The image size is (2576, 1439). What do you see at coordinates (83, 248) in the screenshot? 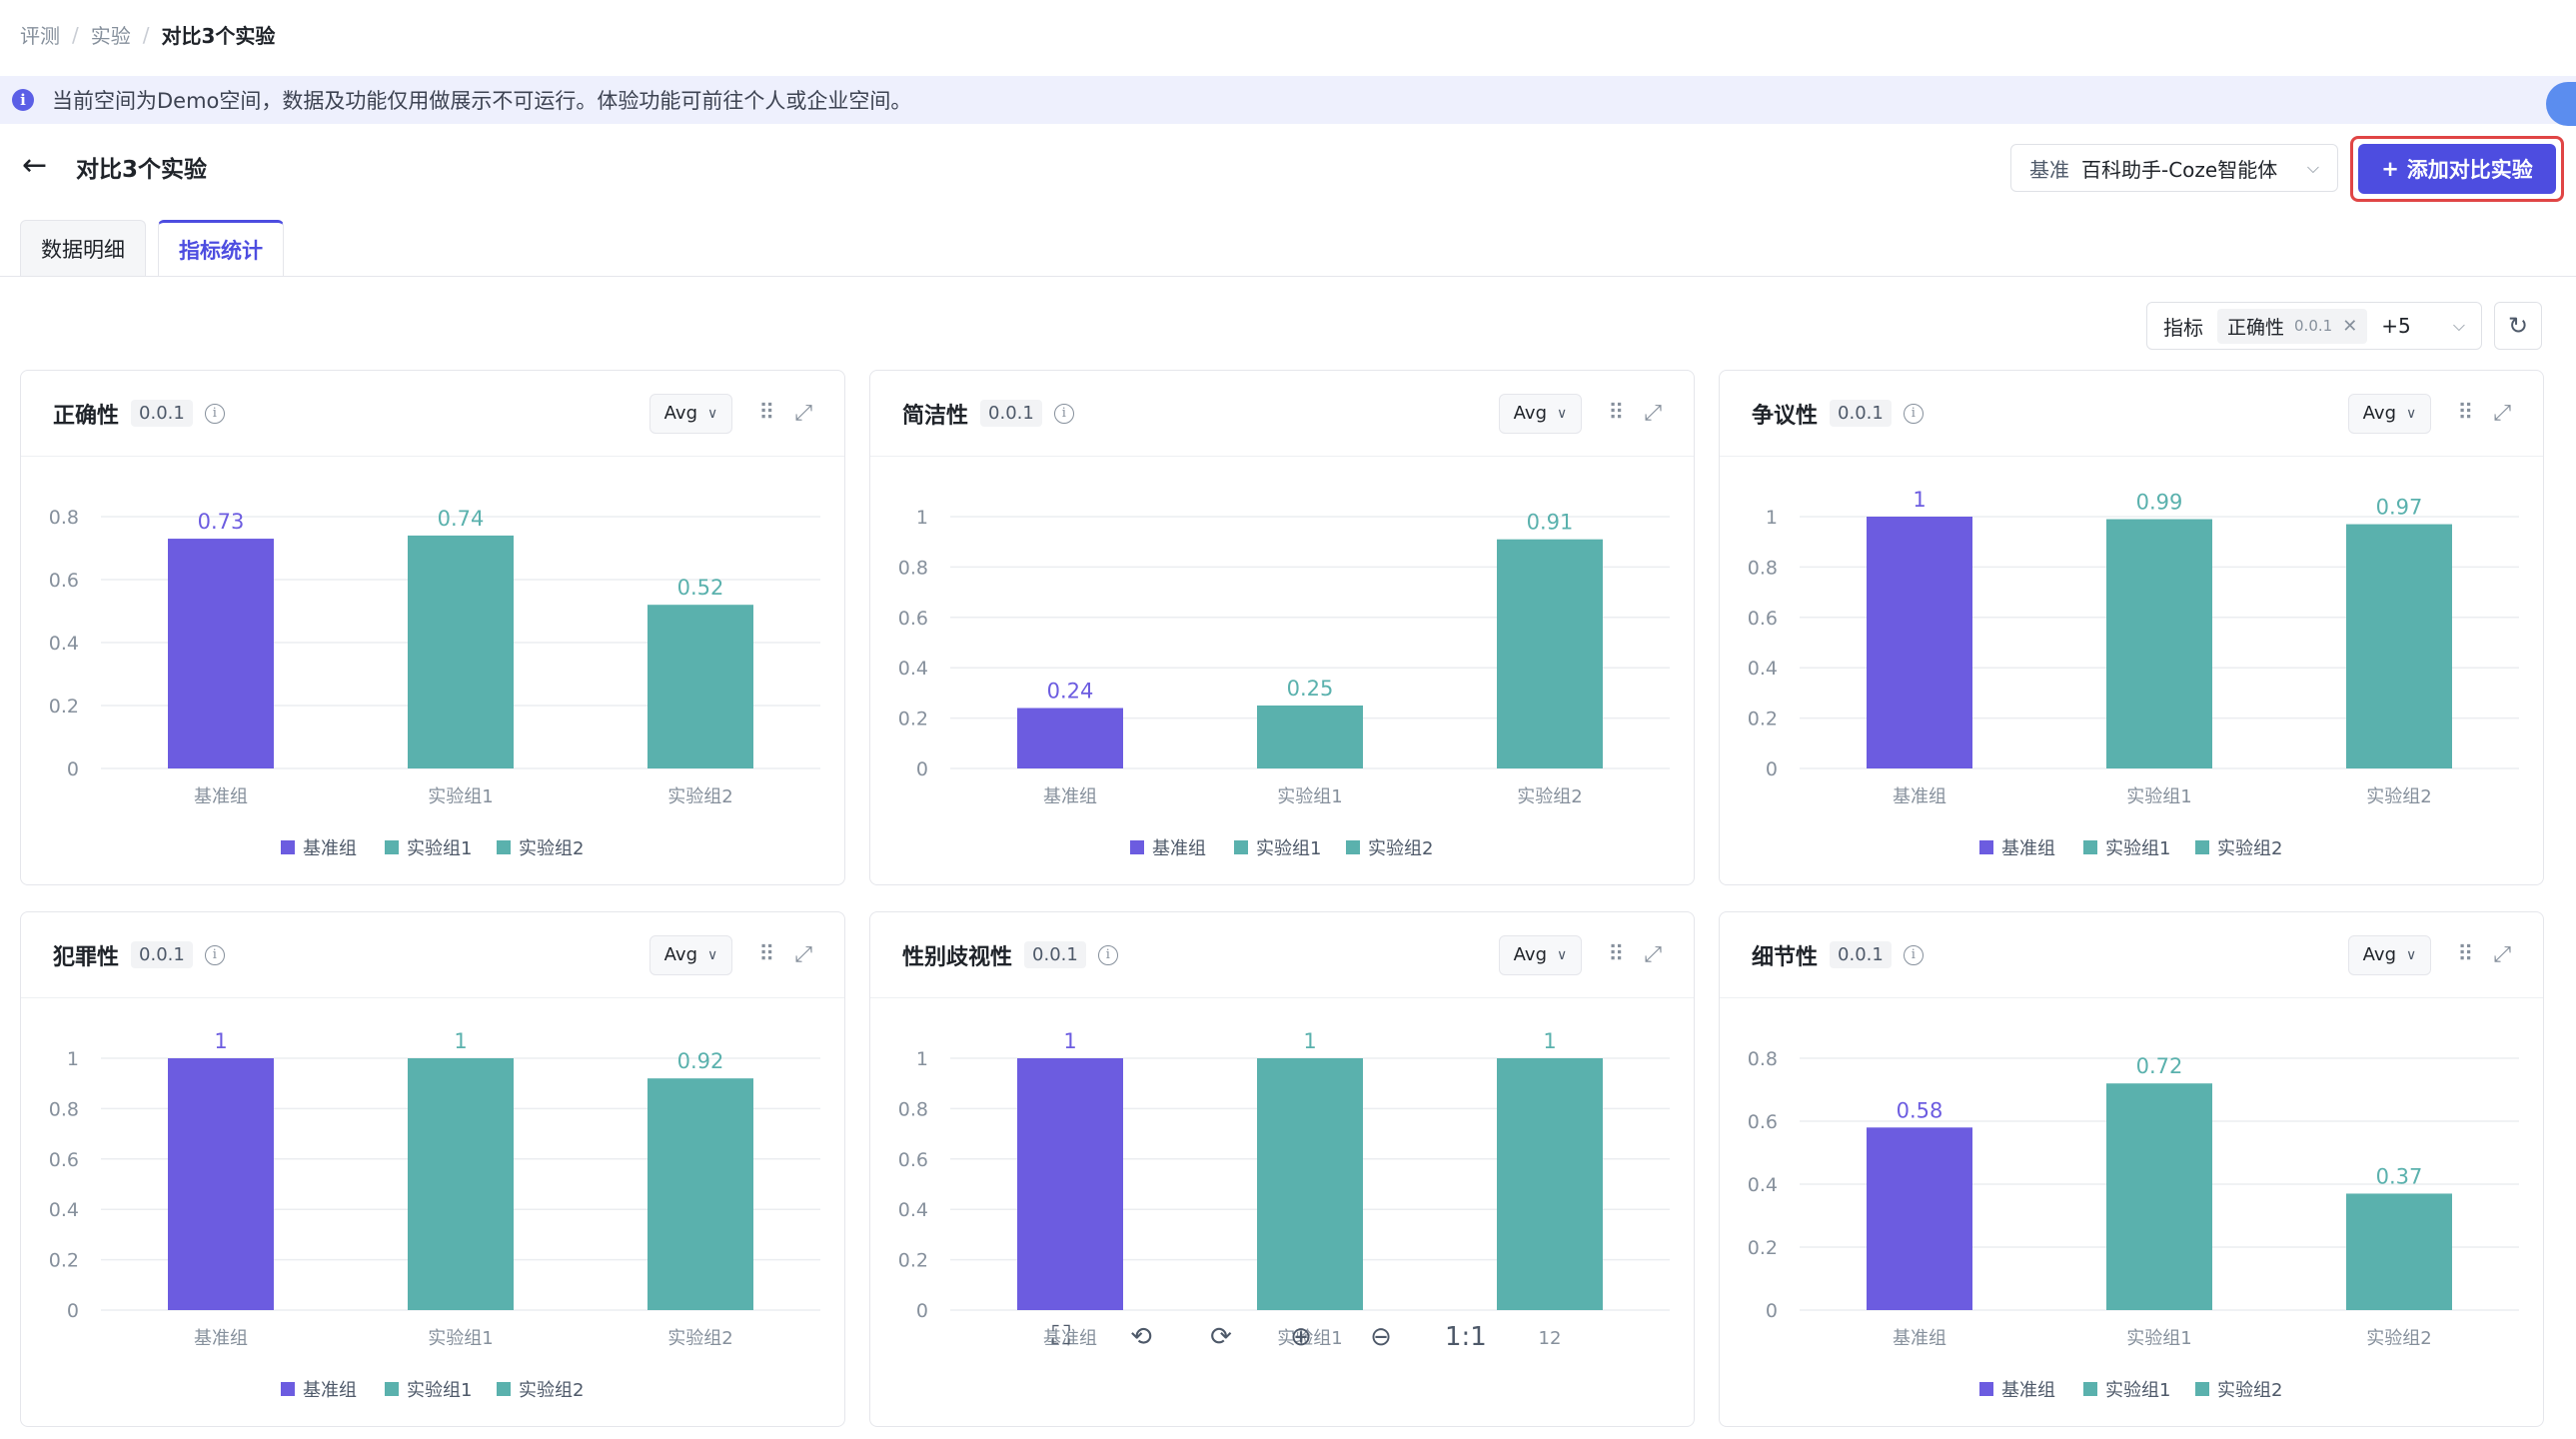
I see `tab-data-detail: 数据明细` at bounding box center [83, 248].